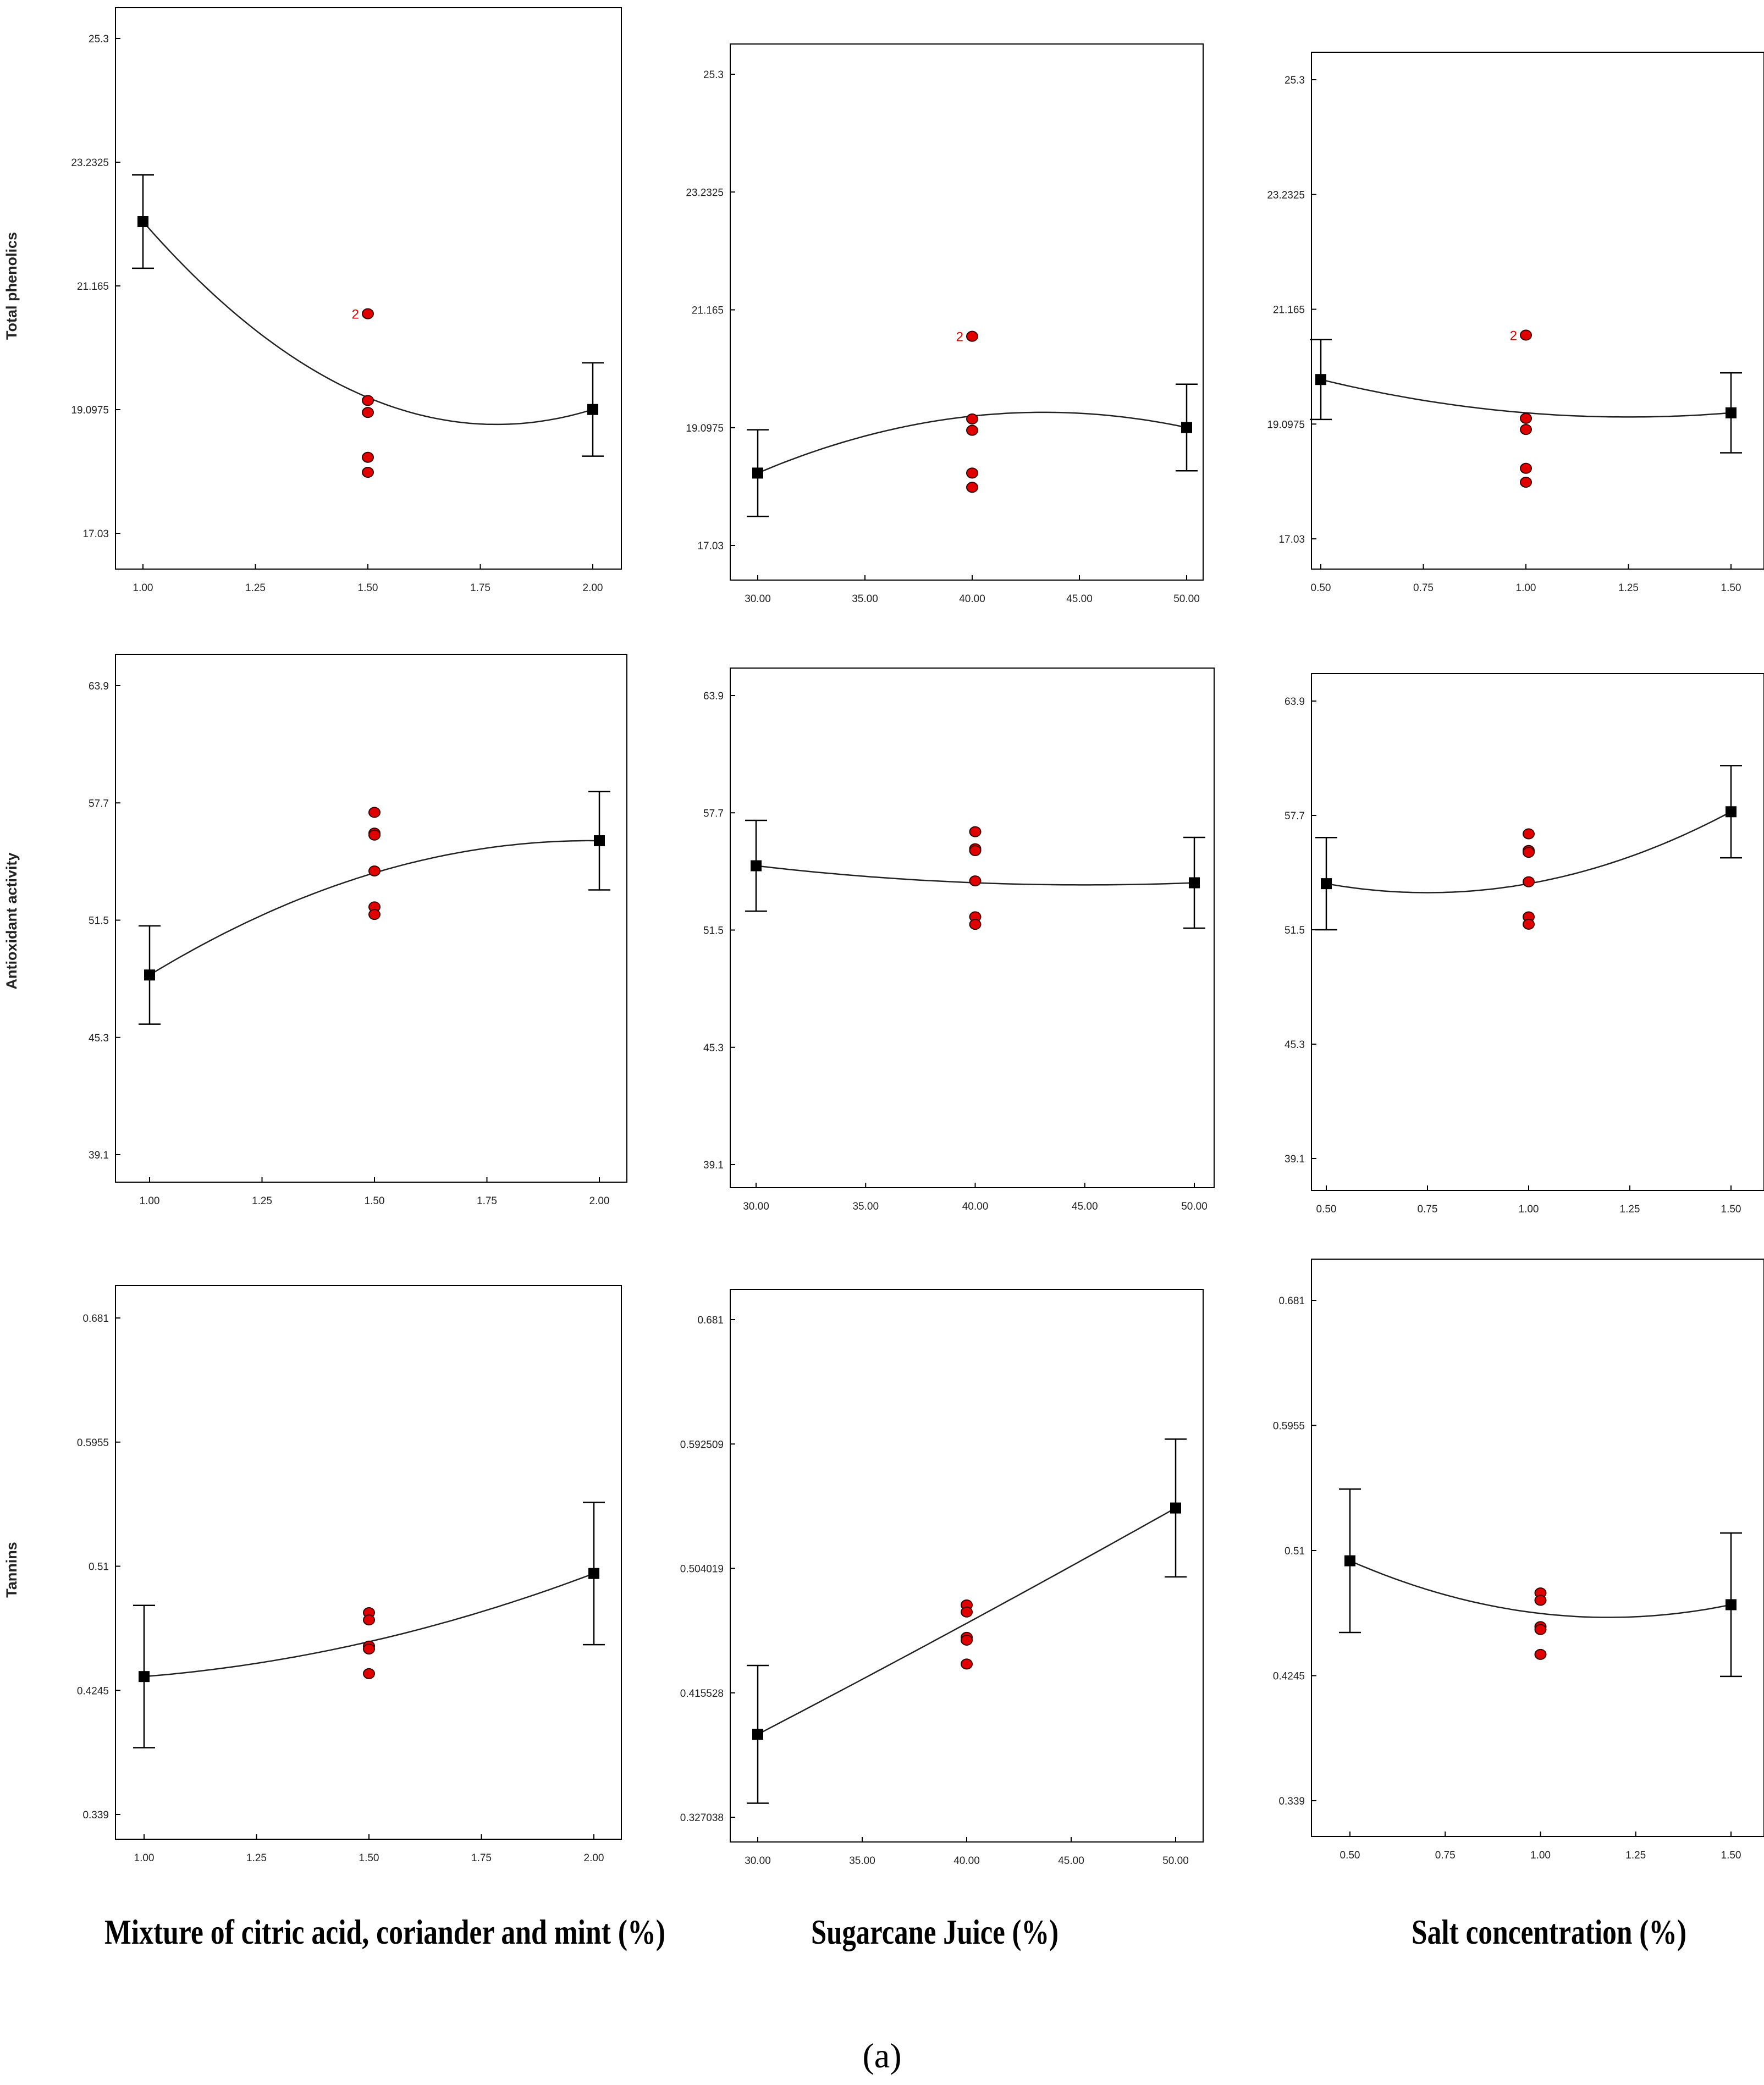  Describe the element at coordinates (1423, 588) in the screenshot. I see `x-tick-label: 0.75` at that location.